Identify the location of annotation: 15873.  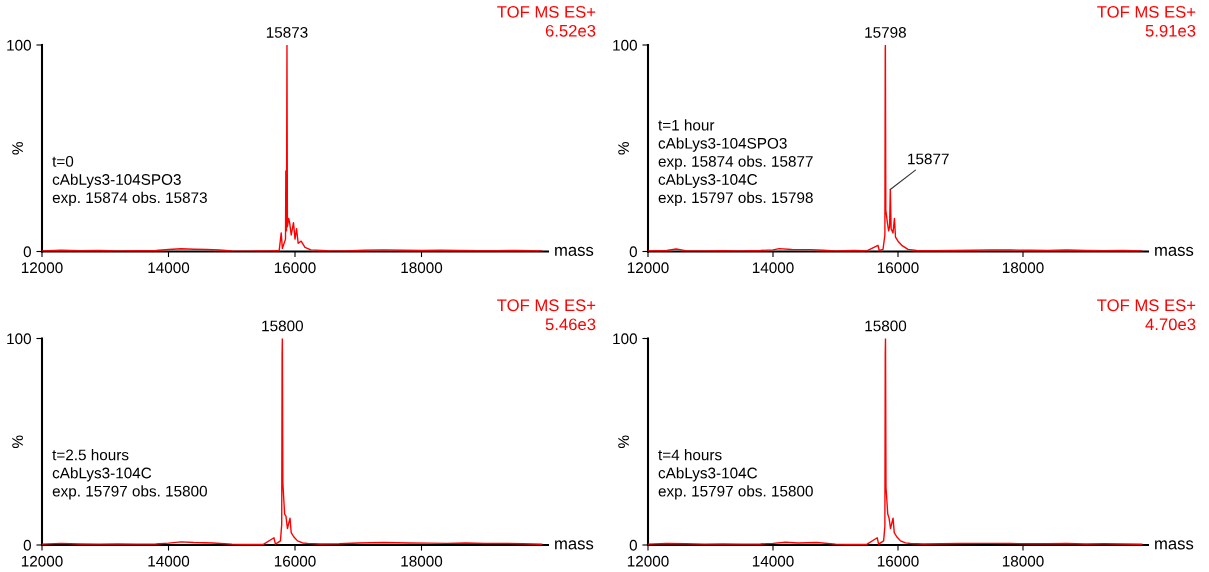
(287, 32).